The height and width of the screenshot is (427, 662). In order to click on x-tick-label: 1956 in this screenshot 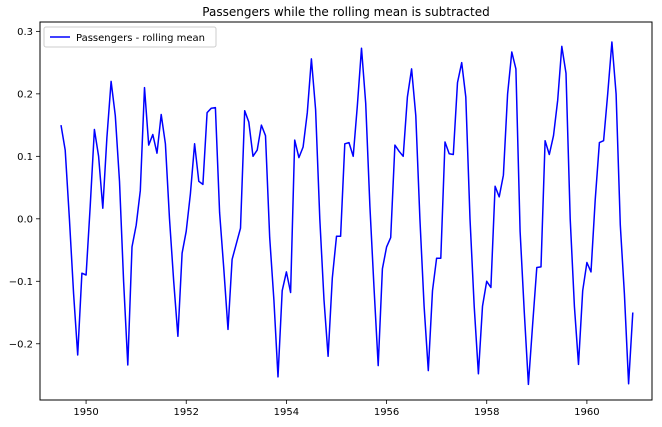, I will do `click(386, 412)`.